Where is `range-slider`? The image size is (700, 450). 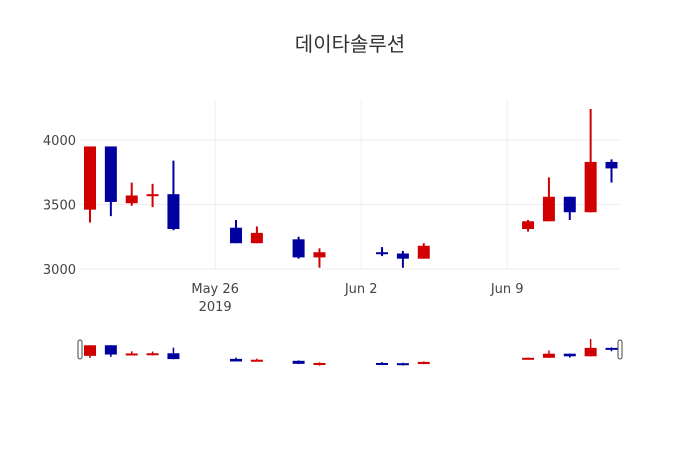
range-slider is located at coordinates (350, 352).